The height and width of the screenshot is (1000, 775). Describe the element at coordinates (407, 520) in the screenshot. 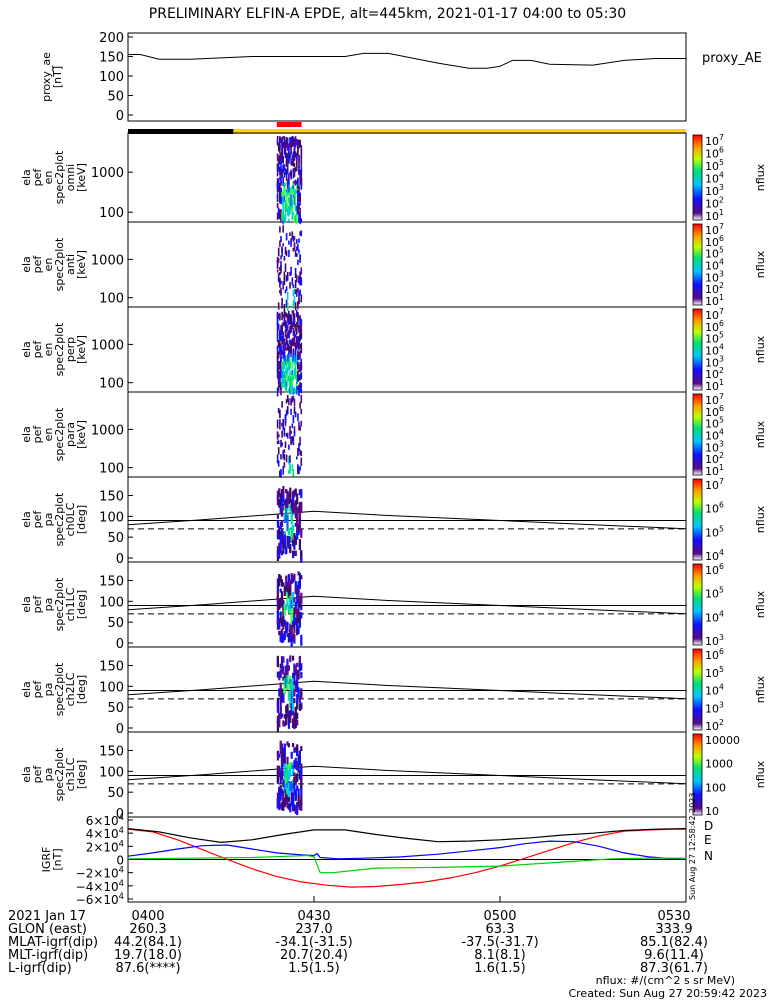

I see `loss-cone-curve-spec_pa_ch0` at that location.